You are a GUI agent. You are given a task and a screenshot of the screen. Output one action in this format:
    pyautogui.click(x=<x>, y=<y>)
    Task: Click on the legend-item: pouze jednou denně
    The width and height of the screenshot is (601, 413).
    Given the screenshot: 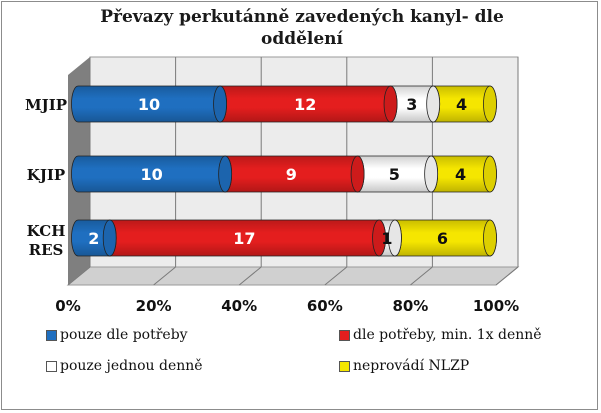 What is the action you would take?
    pyautogui.click(x=124, y=366)
    